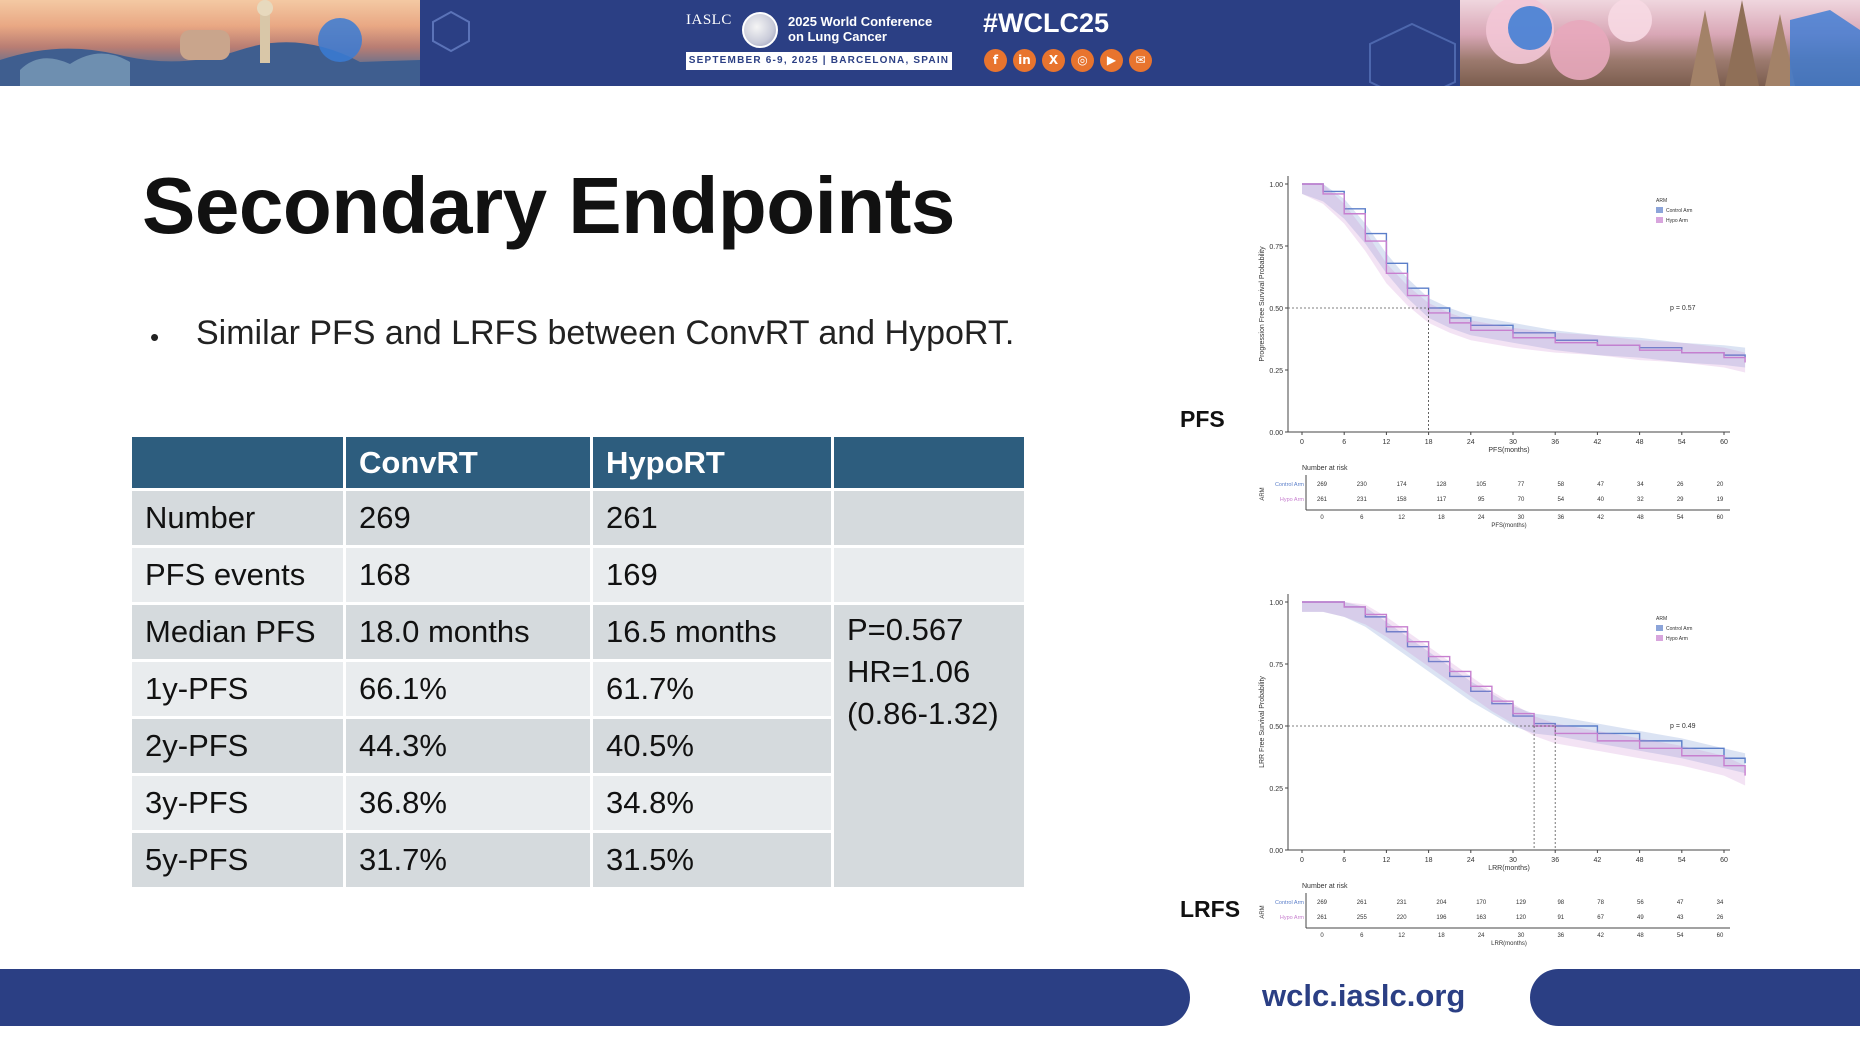 The width and height of the screenshot is (1860, 1044). I want to click on table-row: PFS events 168 169, so click(578, 575).